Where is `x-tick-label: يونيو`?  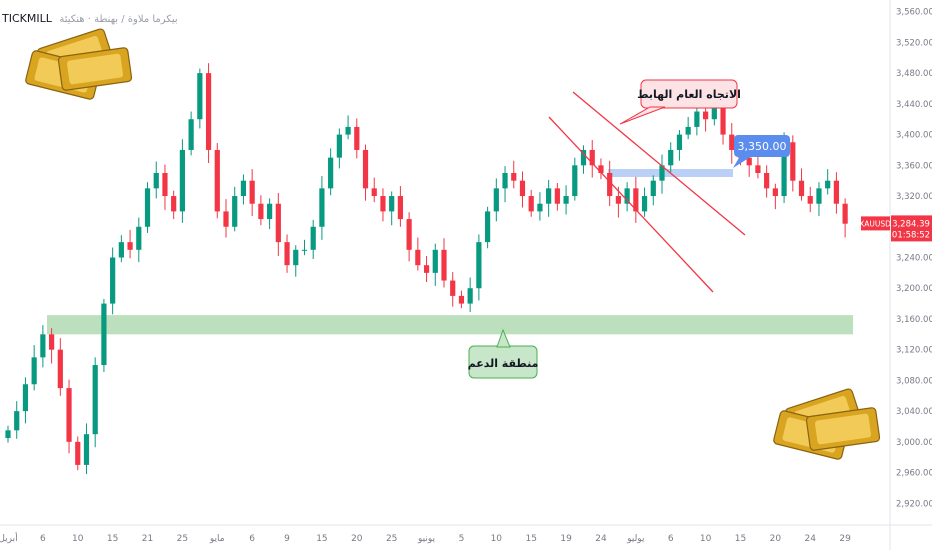 x-tick-label: يونيو is located at coordinates (426, 539).